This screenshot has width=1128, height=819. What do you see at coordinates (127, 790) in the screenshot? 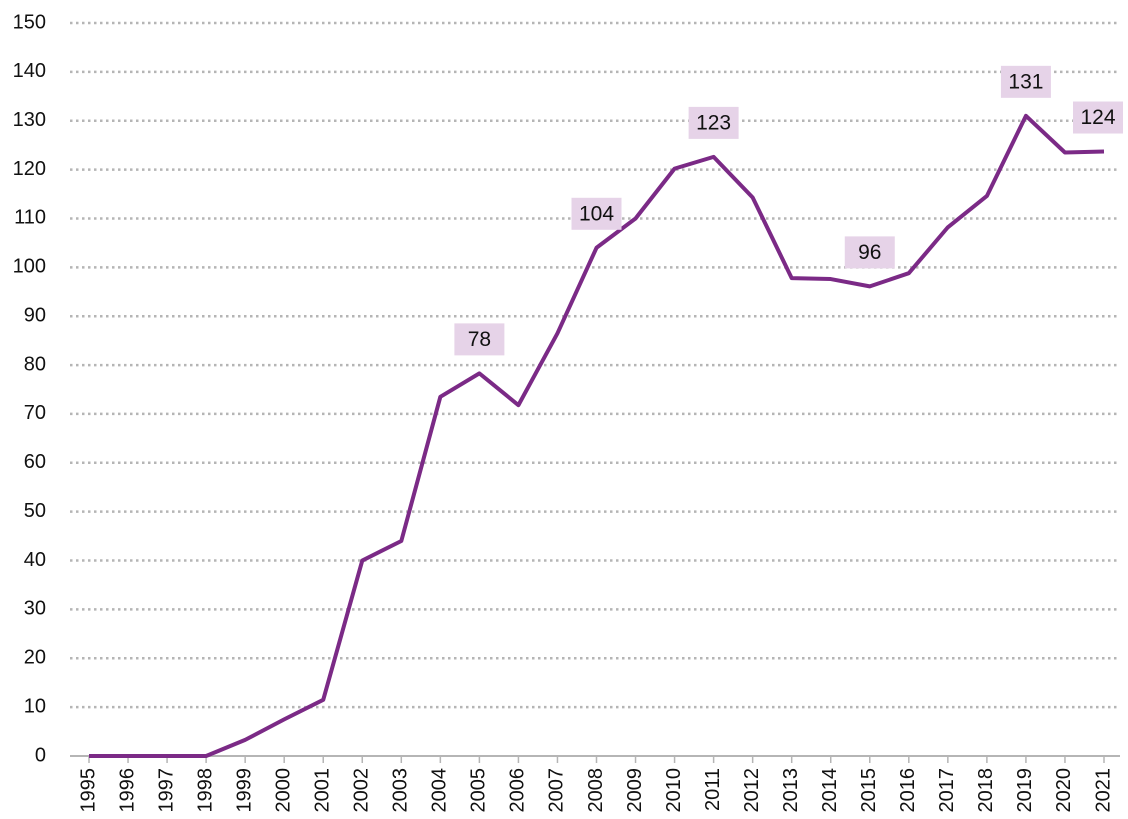
I see `x-tick-label: 1996` at bounding box center [127, 790].